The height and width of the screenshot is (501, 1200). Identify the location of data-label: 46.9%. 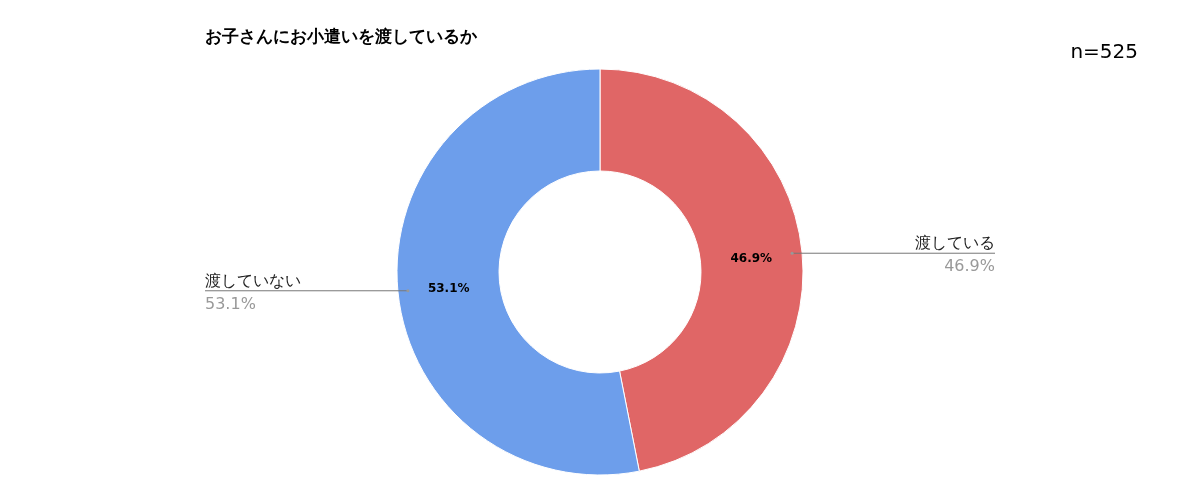
(751, 258).